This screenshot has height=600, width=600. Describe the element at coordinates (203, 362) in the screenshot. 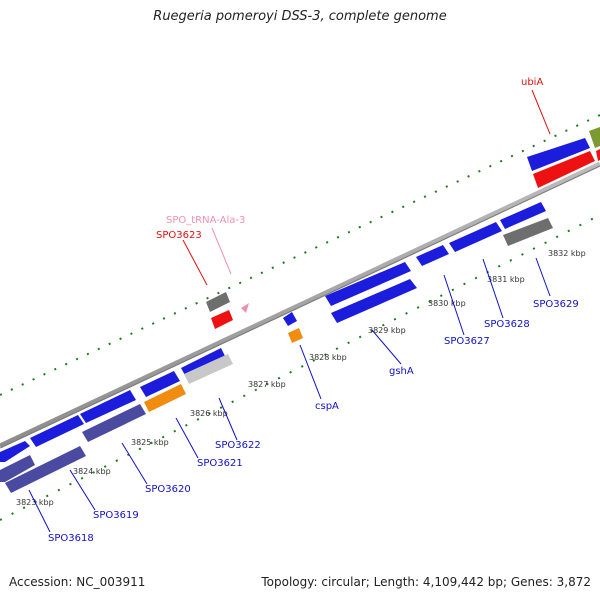

I see `gene-spo3622-upper` at that location.